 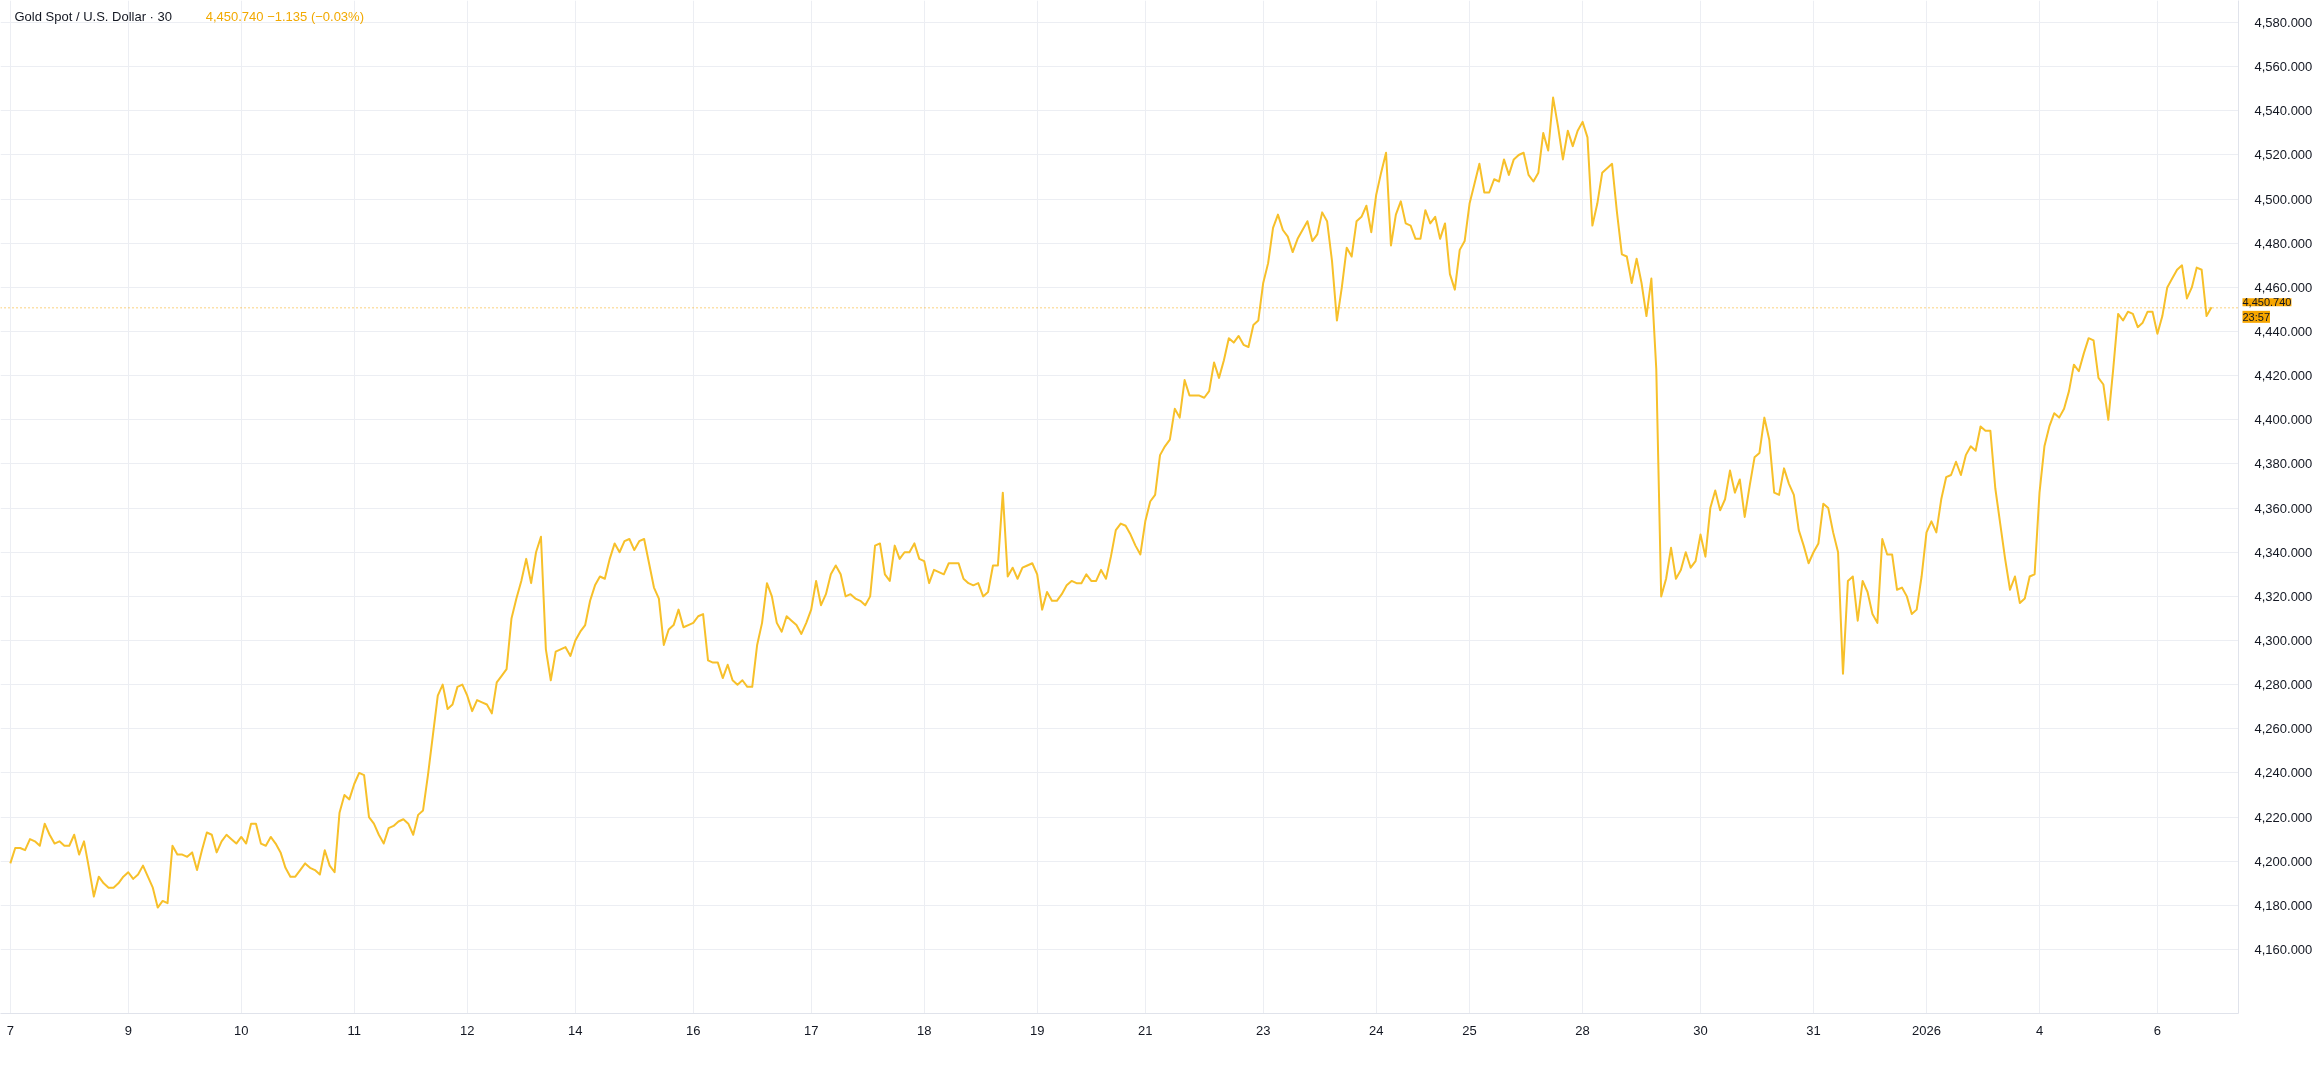 I want to click on x-tick-label: 16, so click(x=693, y=1030).